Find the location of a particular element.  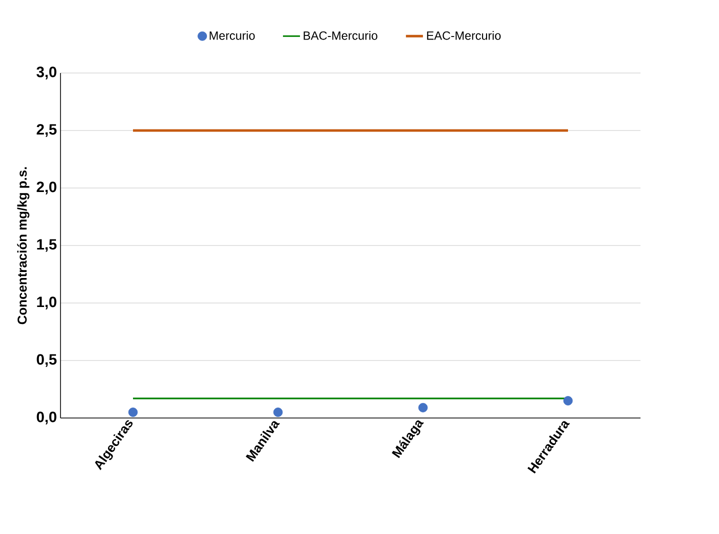

y-tick-label: 3,0 is located at coordinates (46, 73).